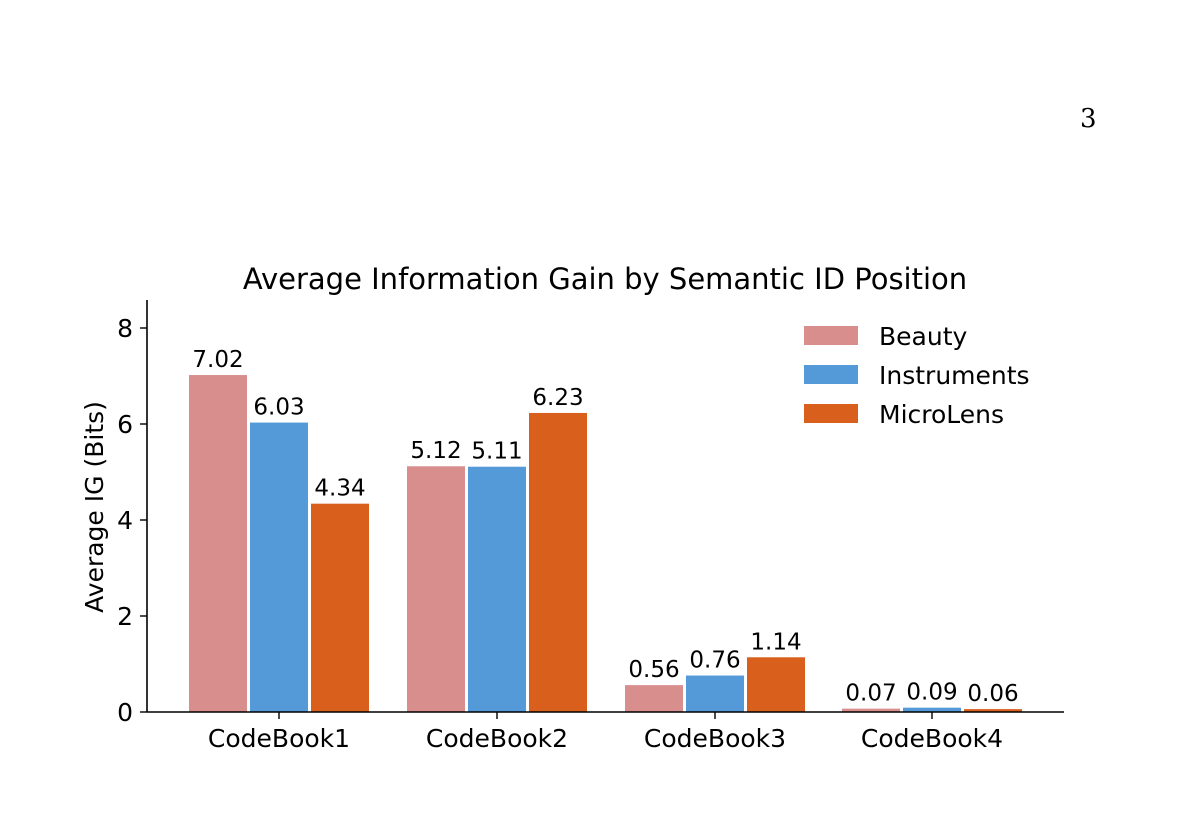  I want to click on bar-instruments-codebook1, so click(279, 567).